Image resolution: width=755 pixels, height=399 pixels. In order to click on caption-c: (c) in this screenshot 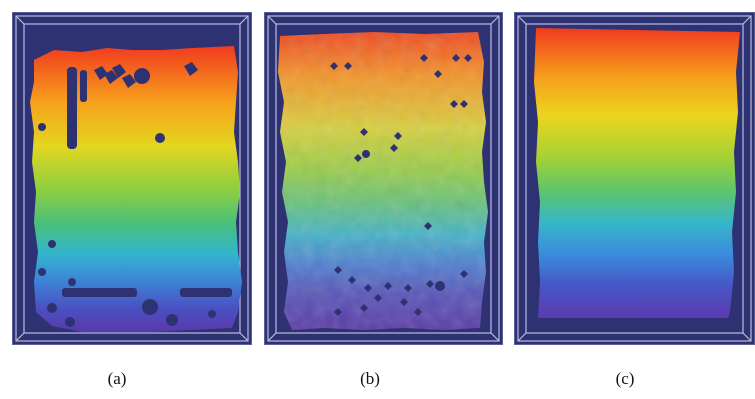, I will do `click(625, 378)`.